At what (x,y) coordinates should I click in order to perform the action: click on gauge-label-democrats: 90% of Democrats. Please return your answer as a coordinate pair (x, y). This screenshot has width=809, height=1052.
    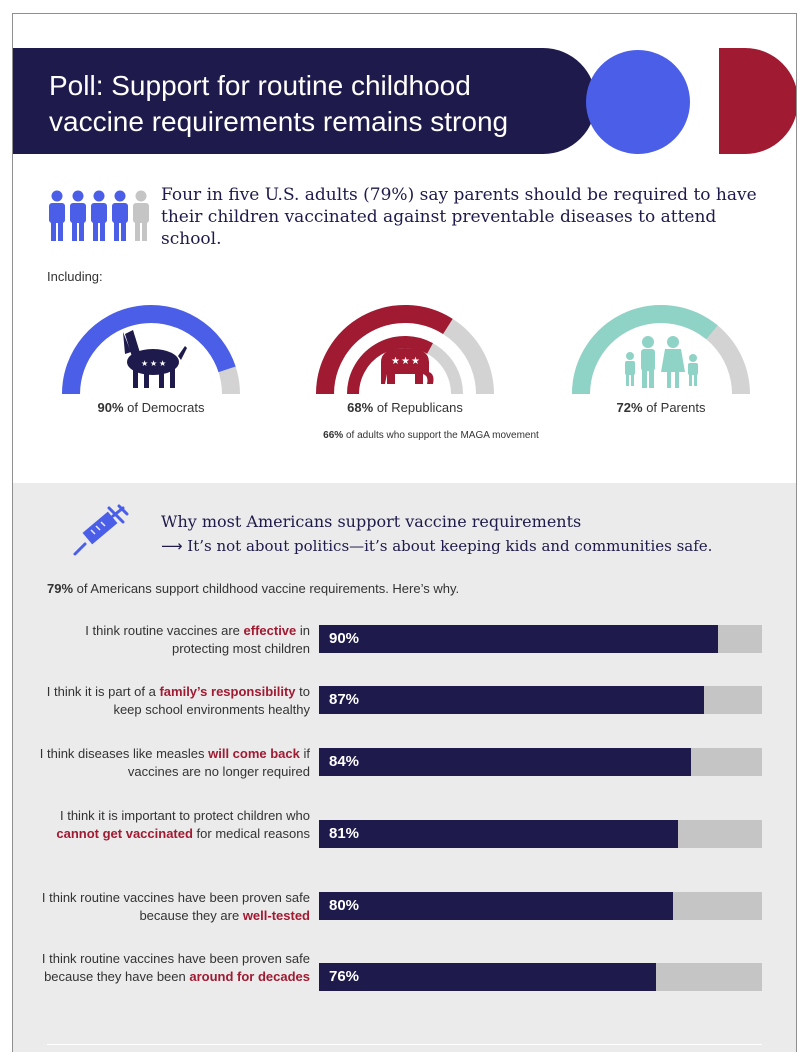
    Looking at the image, I should click on (151, 407).